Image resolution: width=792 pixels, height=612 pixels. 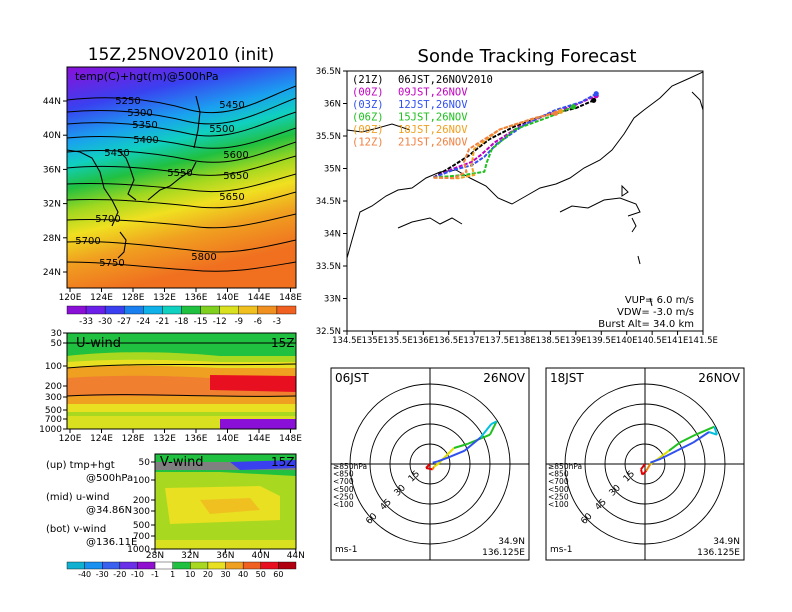 What do you see at coordinates (474, 341) in the screenshot?
I see `track-lon-label: 137E` at bounding box center [474, 341].